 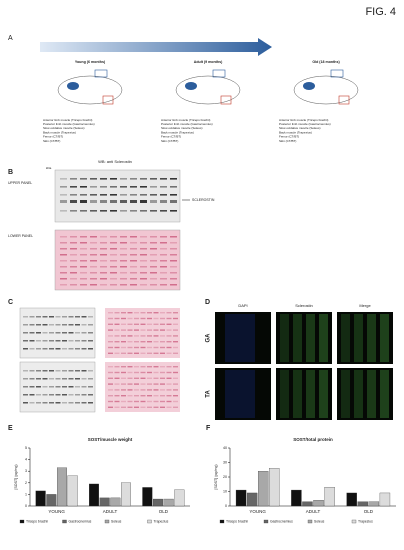 I want to click on muscle-item: Back muscle (Trapezius), so click(x=59, y=132).